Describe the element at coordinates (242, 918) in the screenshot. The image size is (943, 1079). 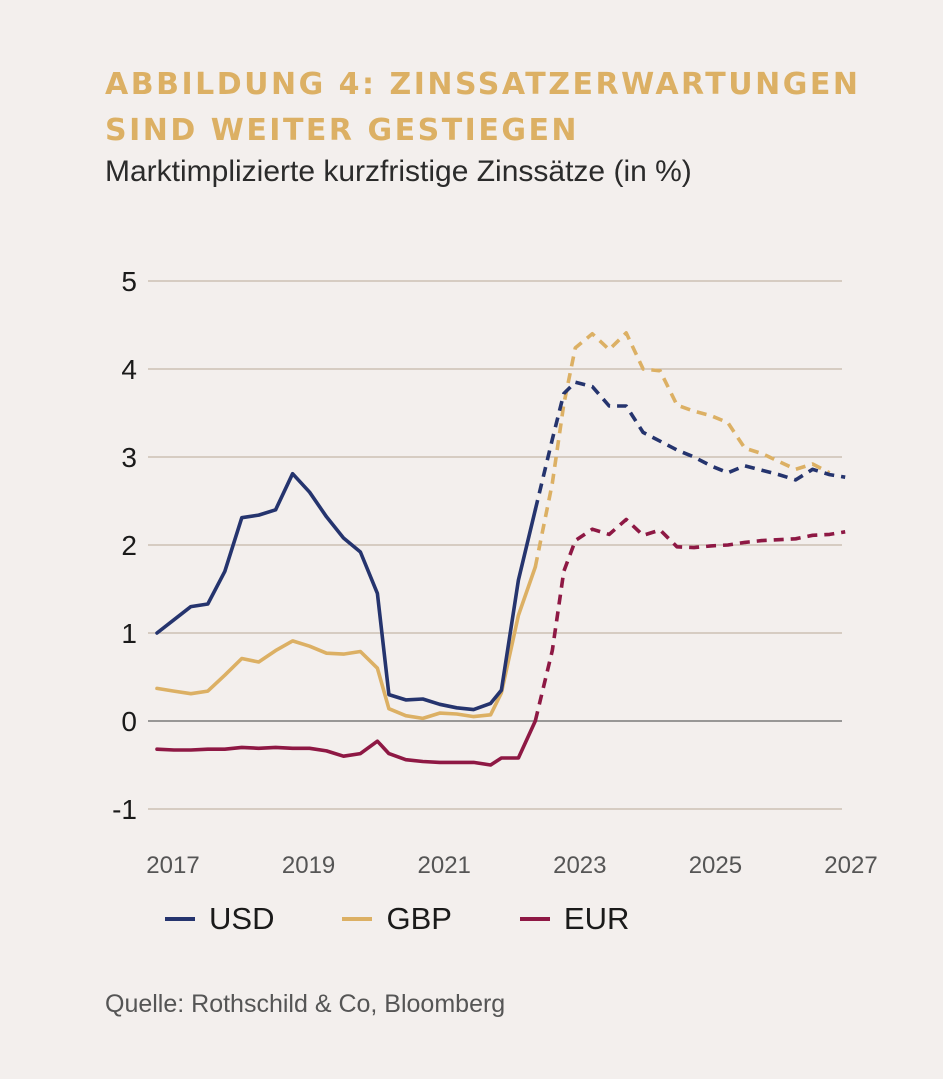
I see `legend-label-usd: USD` at that location.